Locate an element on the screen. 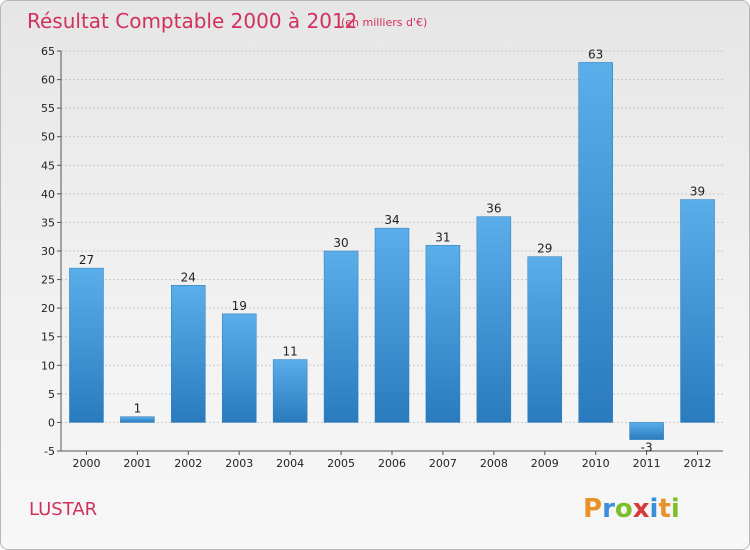 This screenshot has height=550, width=750. bar-2003 is located at coordinates (239, 368).